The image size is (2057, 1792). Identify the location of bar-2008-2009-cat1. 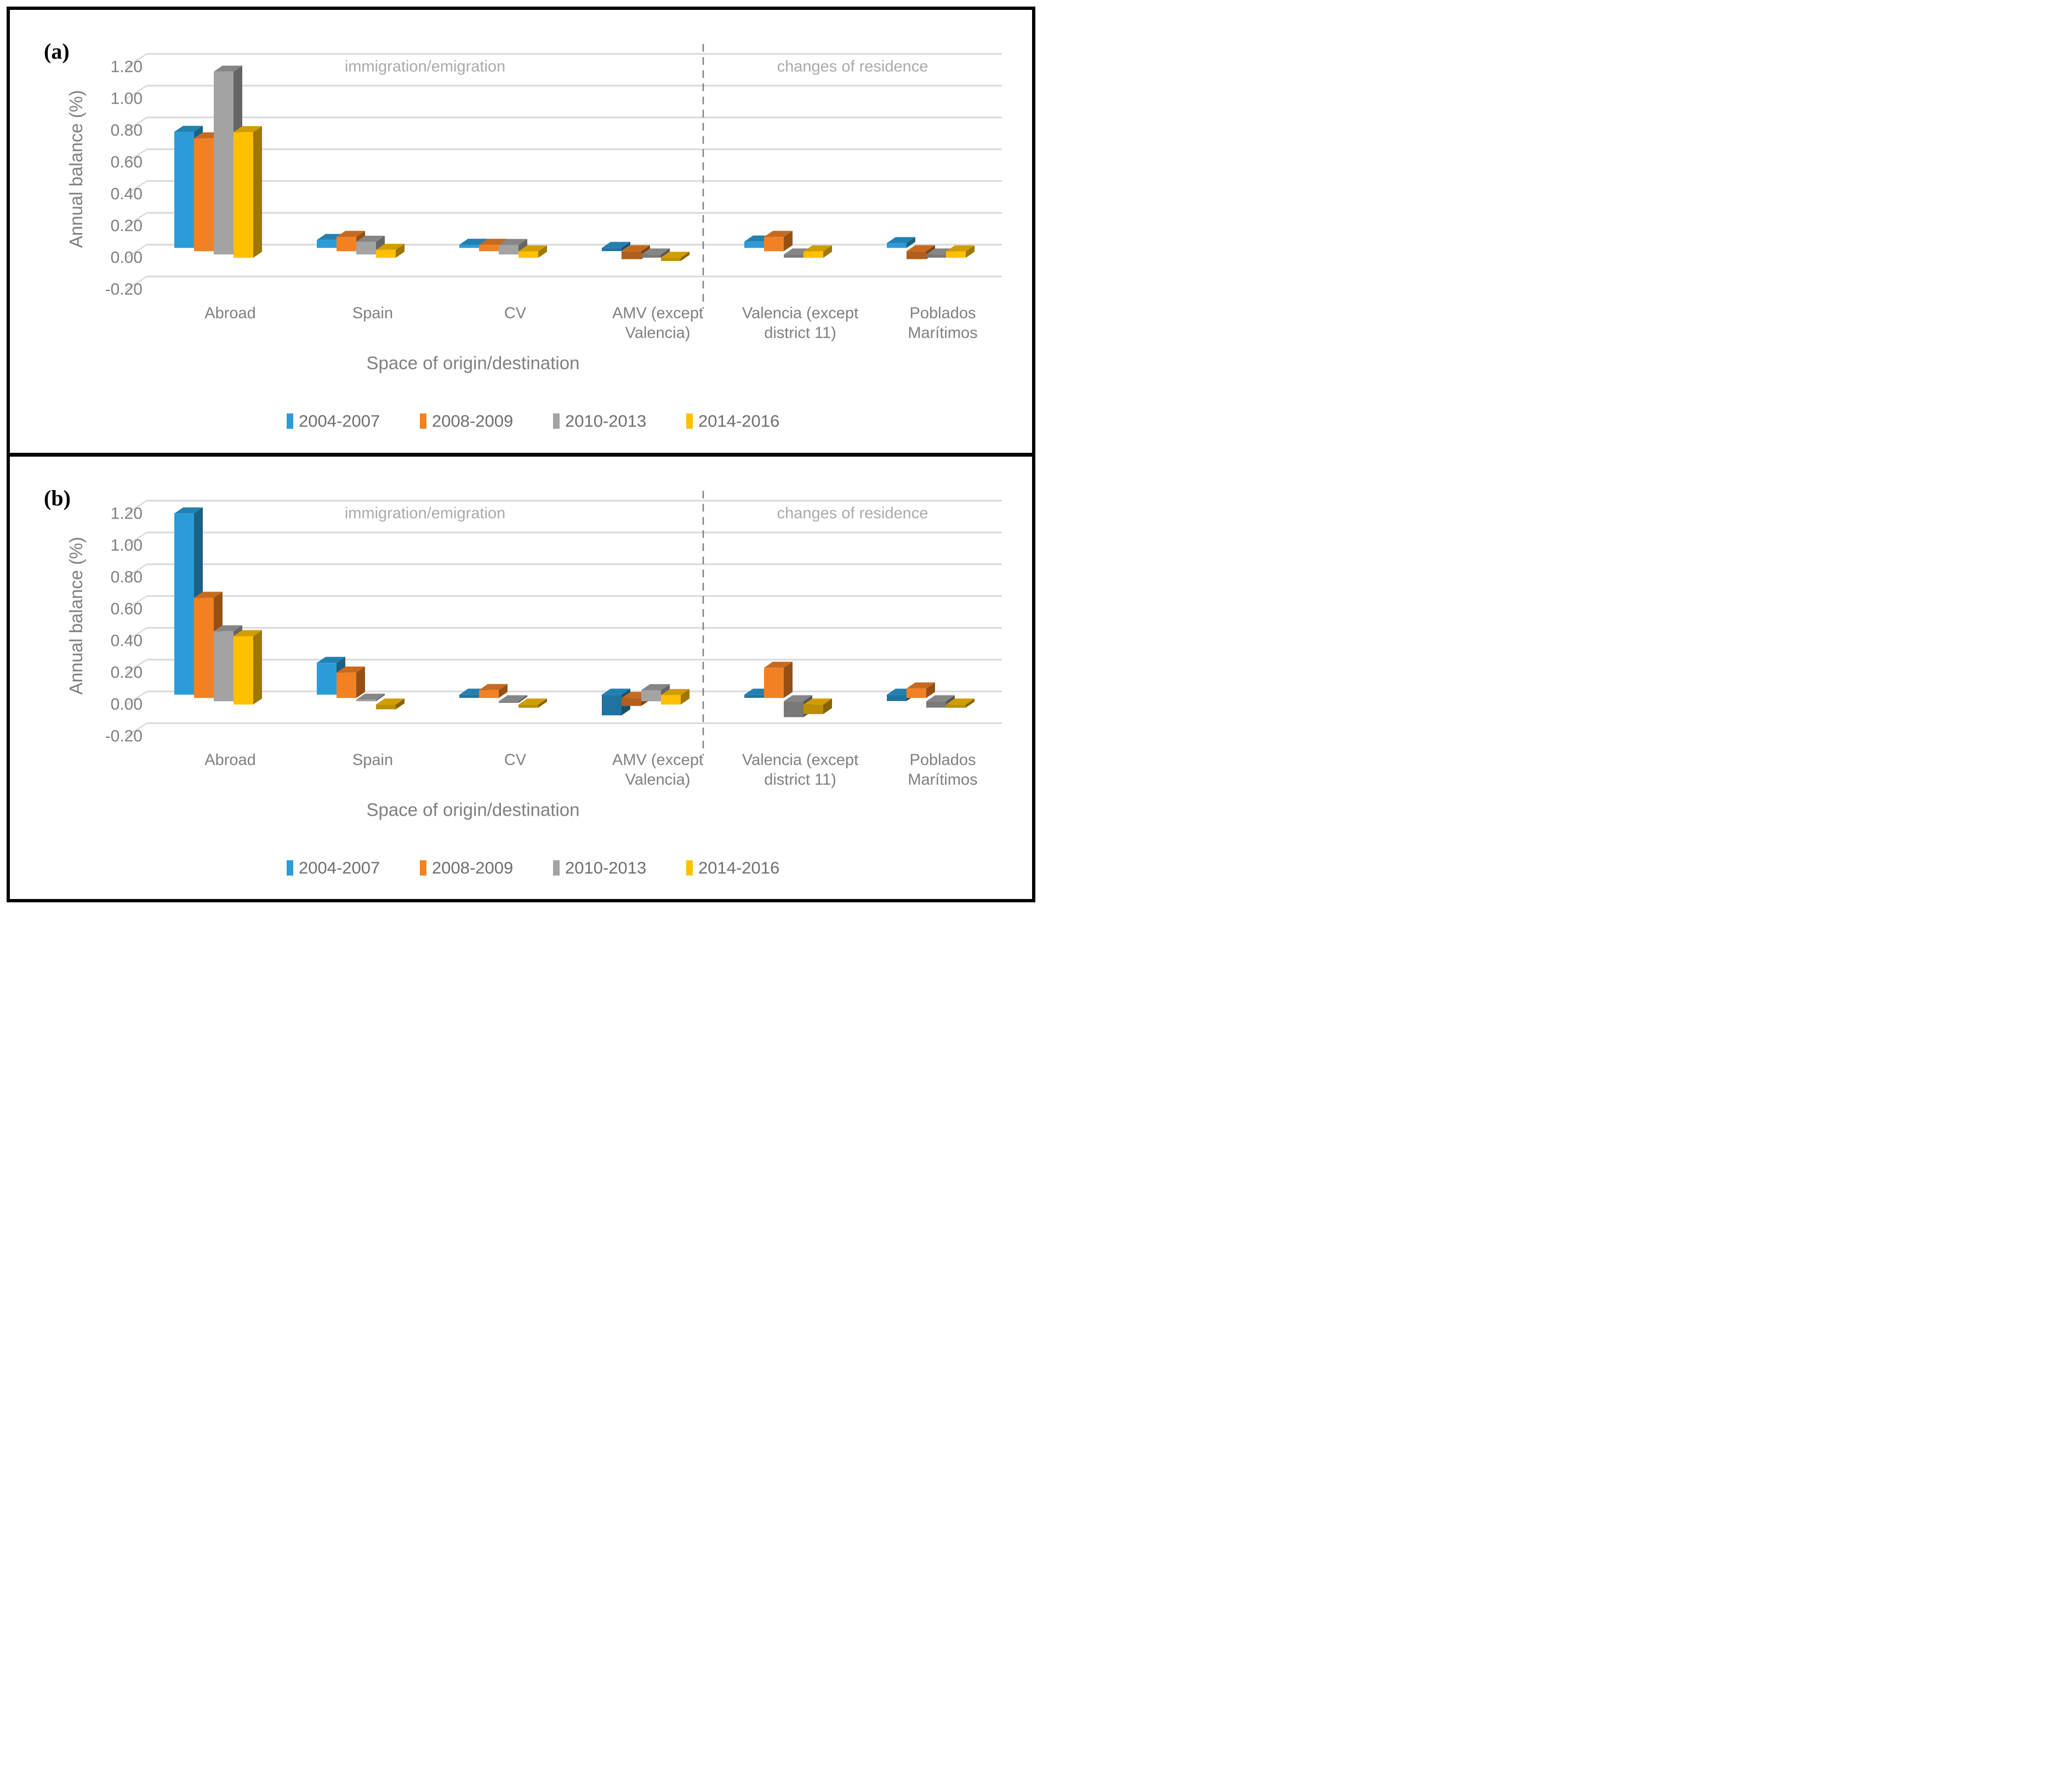
(351, 682).